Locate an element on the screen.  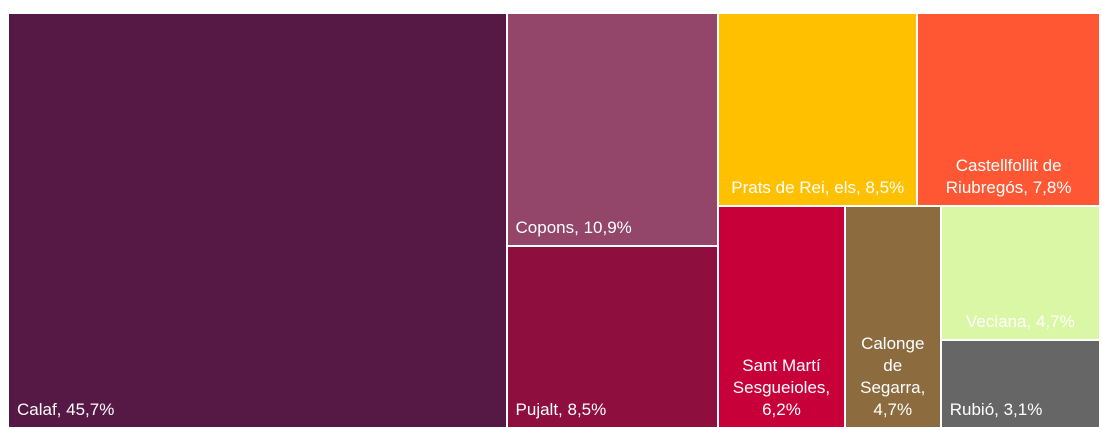
cell-label: Veciana, 4,7% is located at coordinates (1020, 321).